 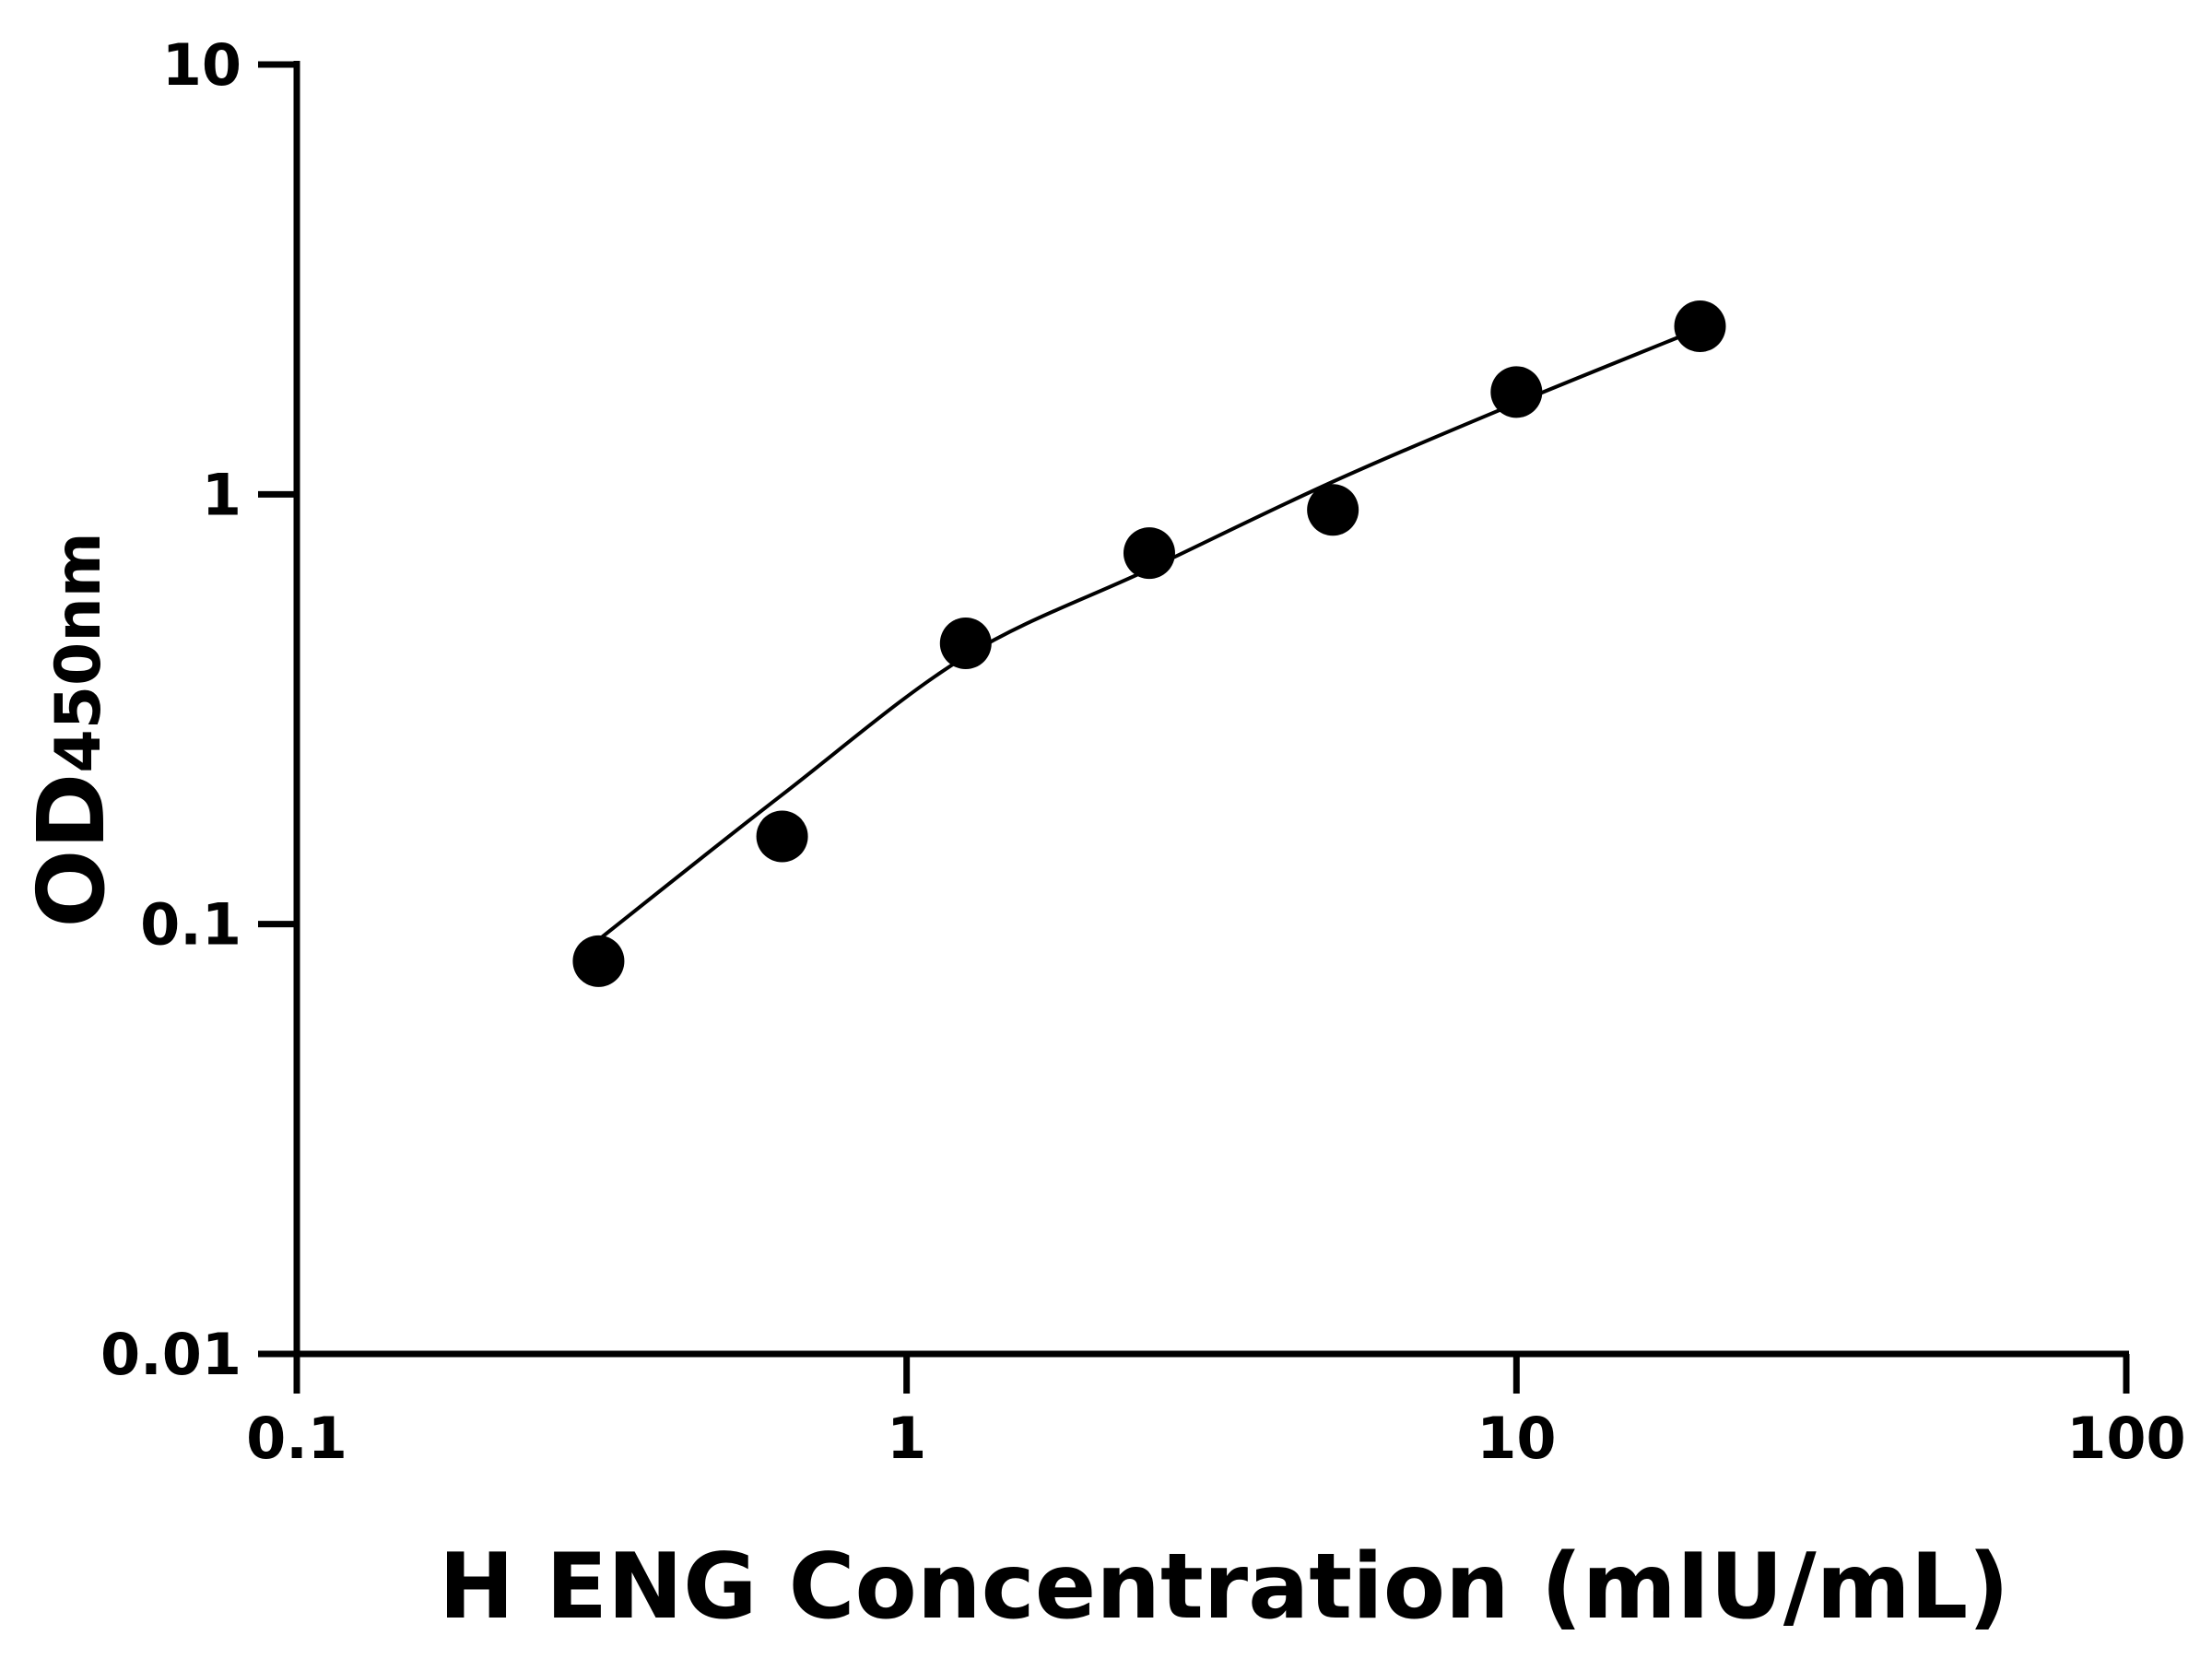 I want to click on x-axis-label: H ENG Concentration (mIU/mL), so click(x=1224, y=1587).